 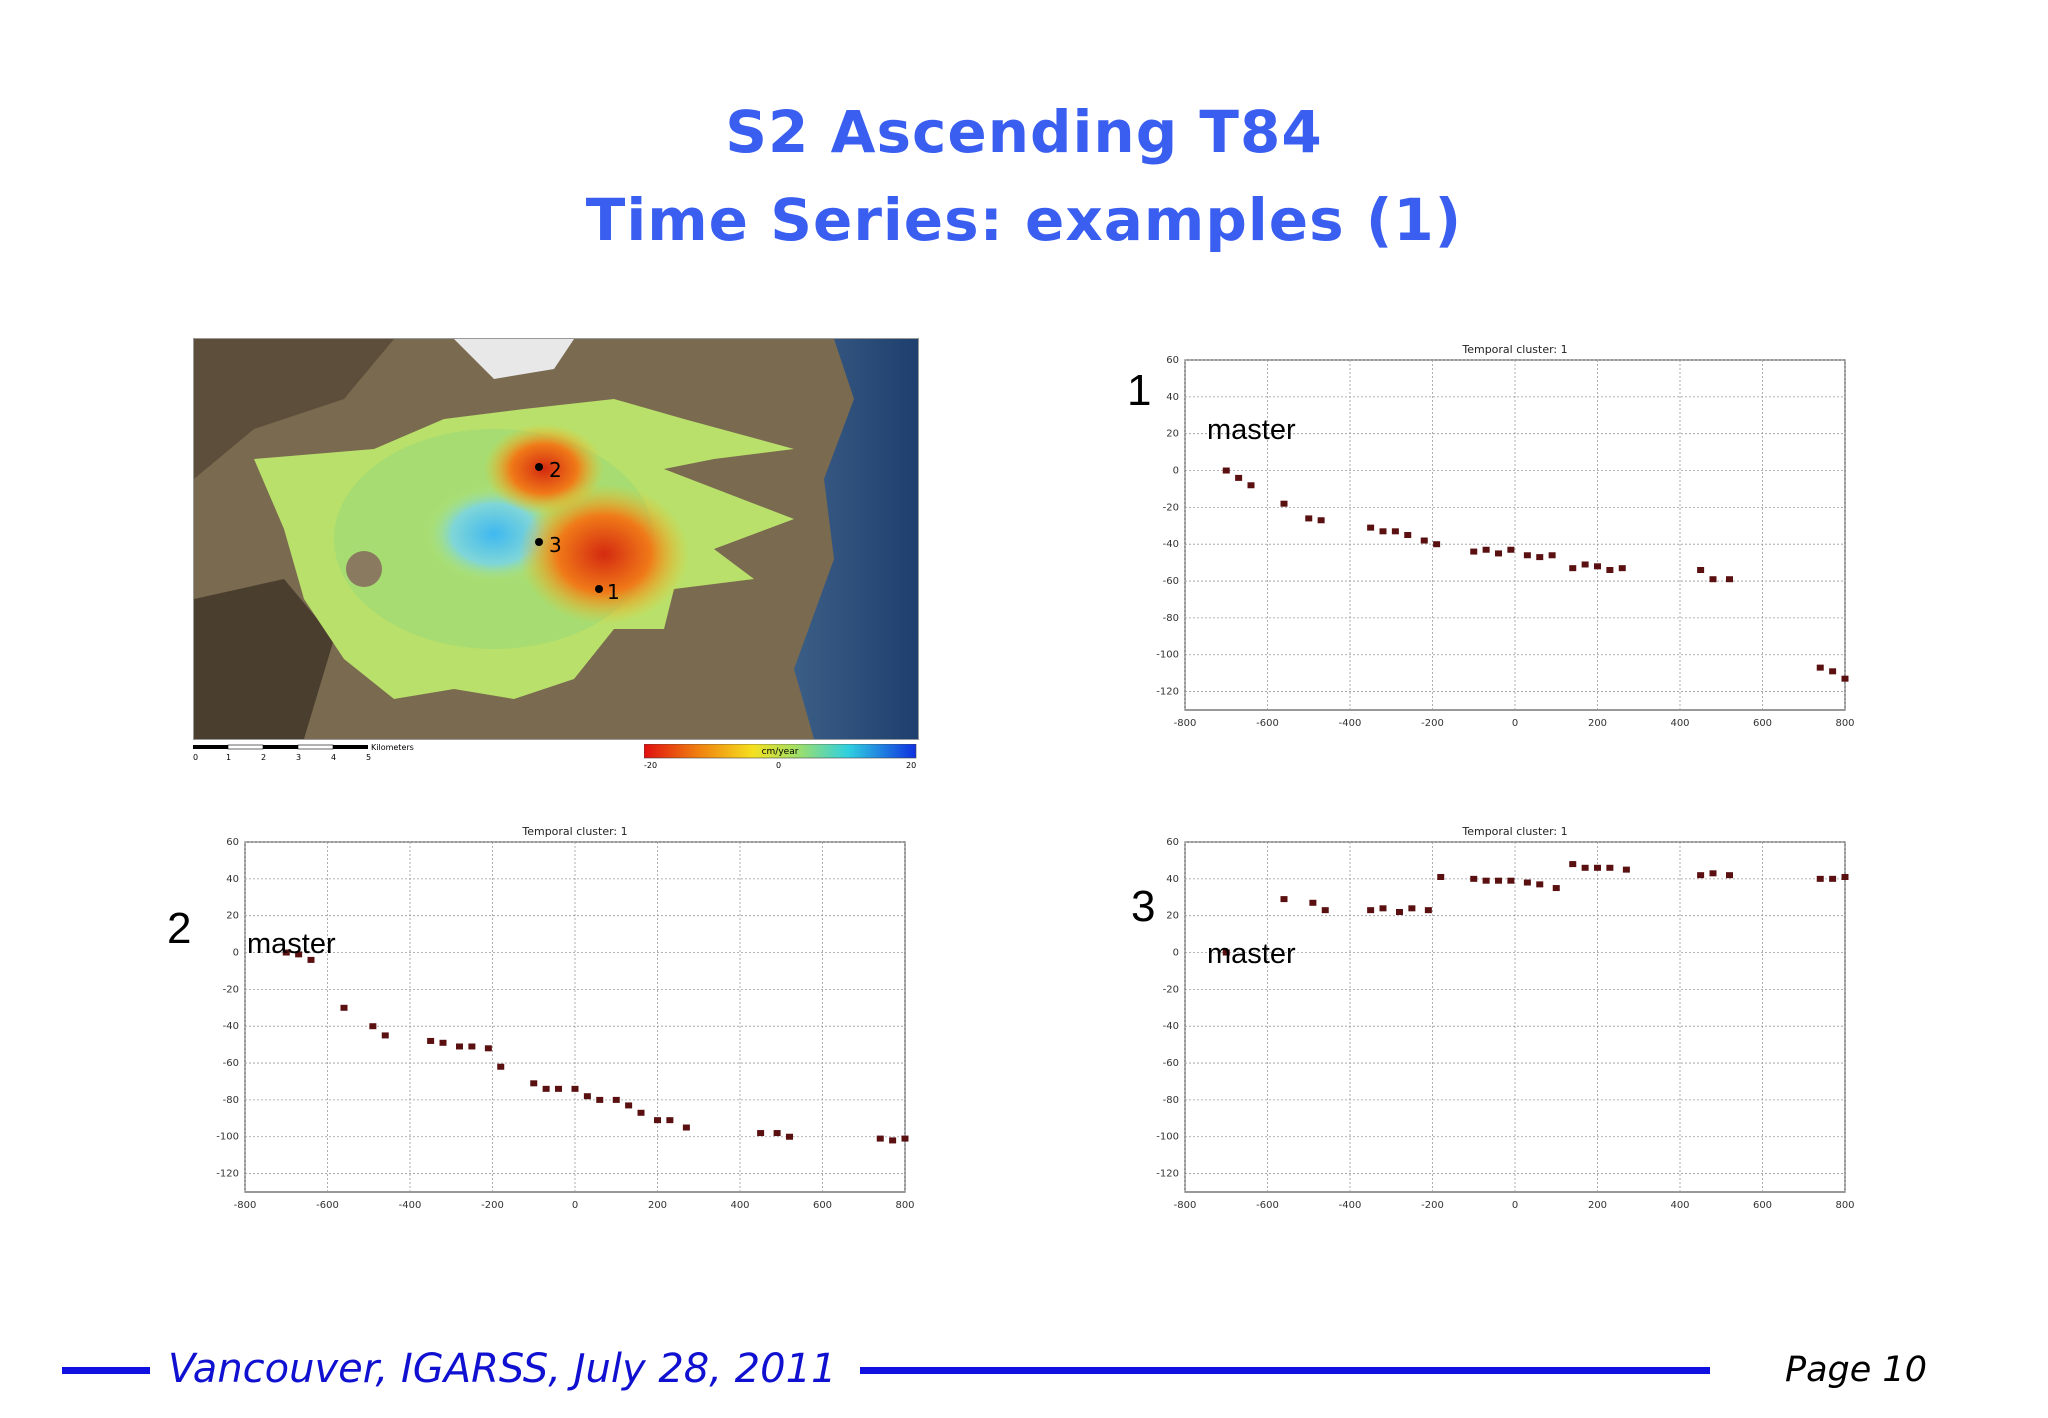 I want to click on footer-rule-right, so click(x=1285, y=1370).